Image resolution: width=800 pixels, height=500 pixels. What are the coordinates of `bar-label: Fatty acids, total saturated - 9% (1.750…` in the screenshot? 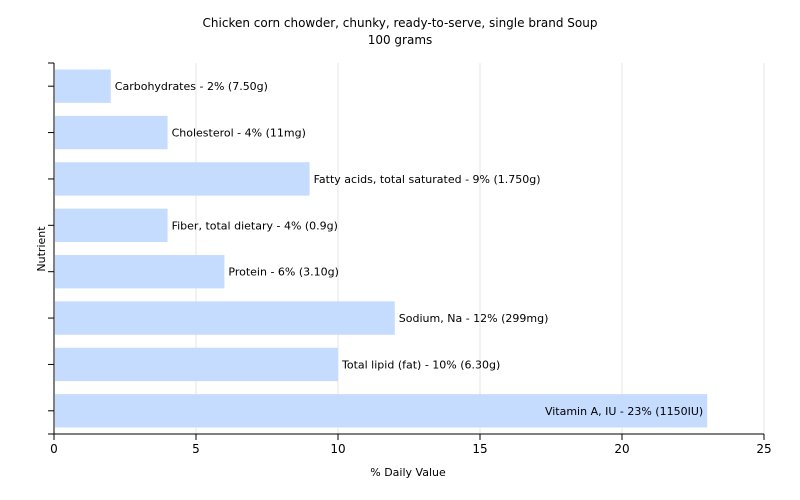 It's located at (427, 179).